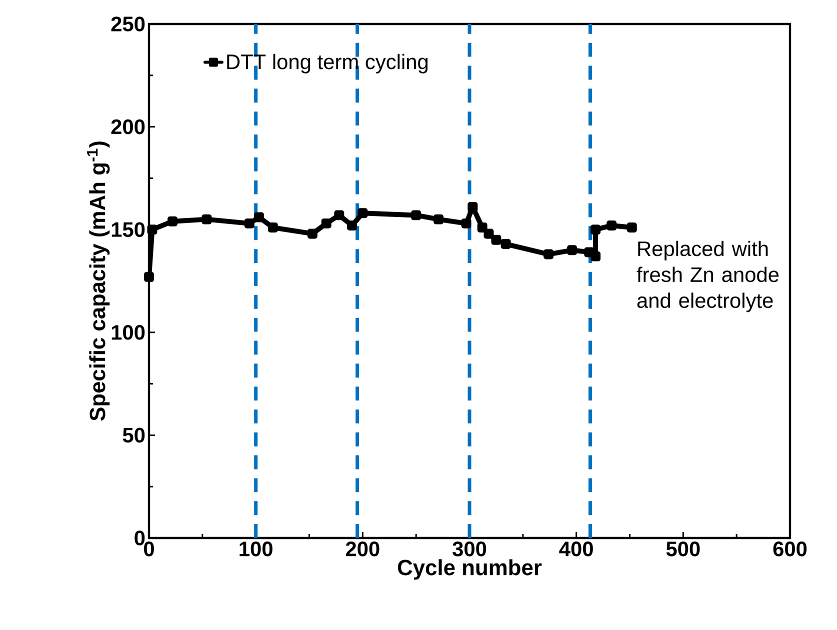  What do you see at coordinates (139, 538) in the screenshot?
I see `y-tick-label: 0` at bounding box center [139, 538].